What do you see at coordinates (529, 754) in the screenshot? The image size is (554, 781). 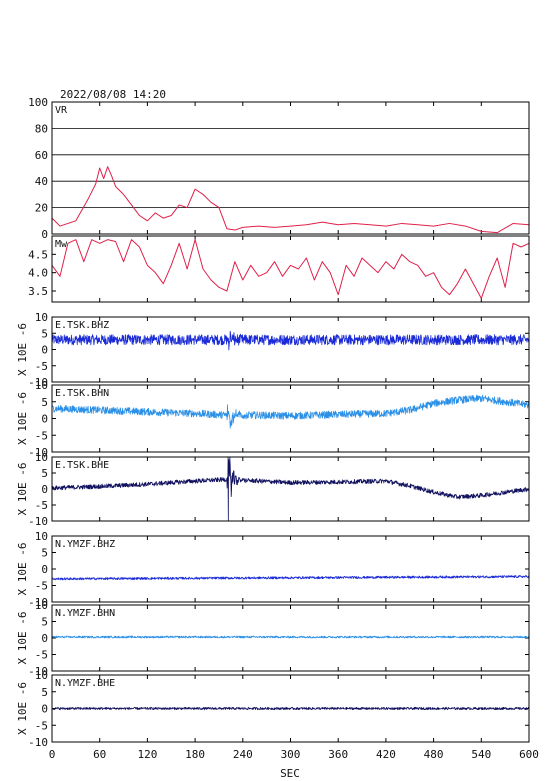 I see `x-tick-label: 600` at bounding box center [529, 754].